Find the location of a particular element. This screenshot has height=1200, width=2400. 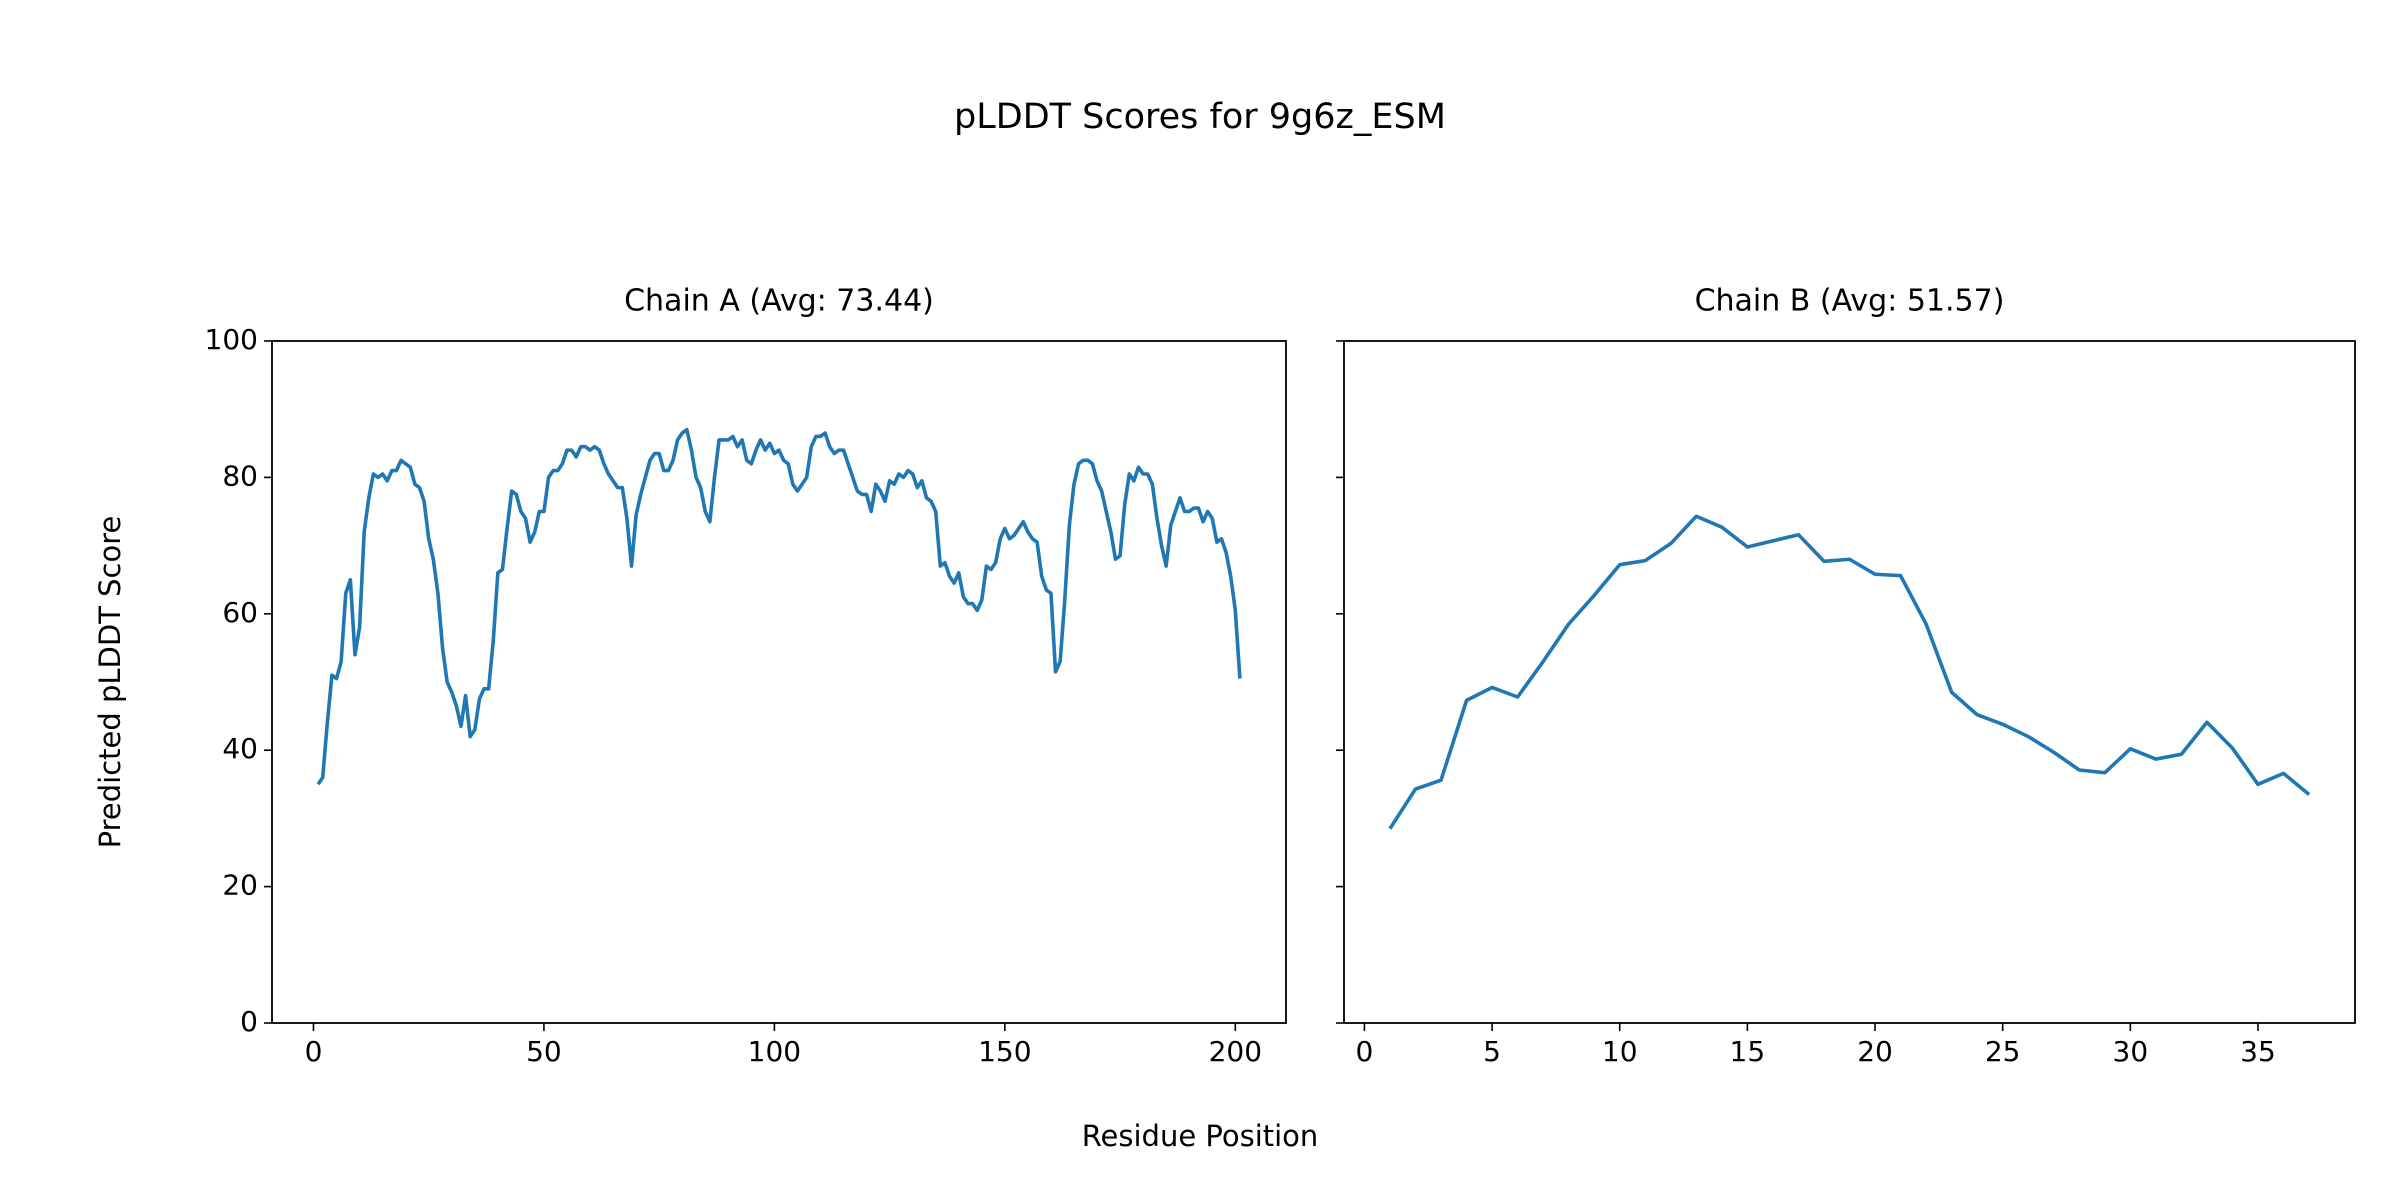

x-tick-label: 30 is located at coordinates (2131, 1051).